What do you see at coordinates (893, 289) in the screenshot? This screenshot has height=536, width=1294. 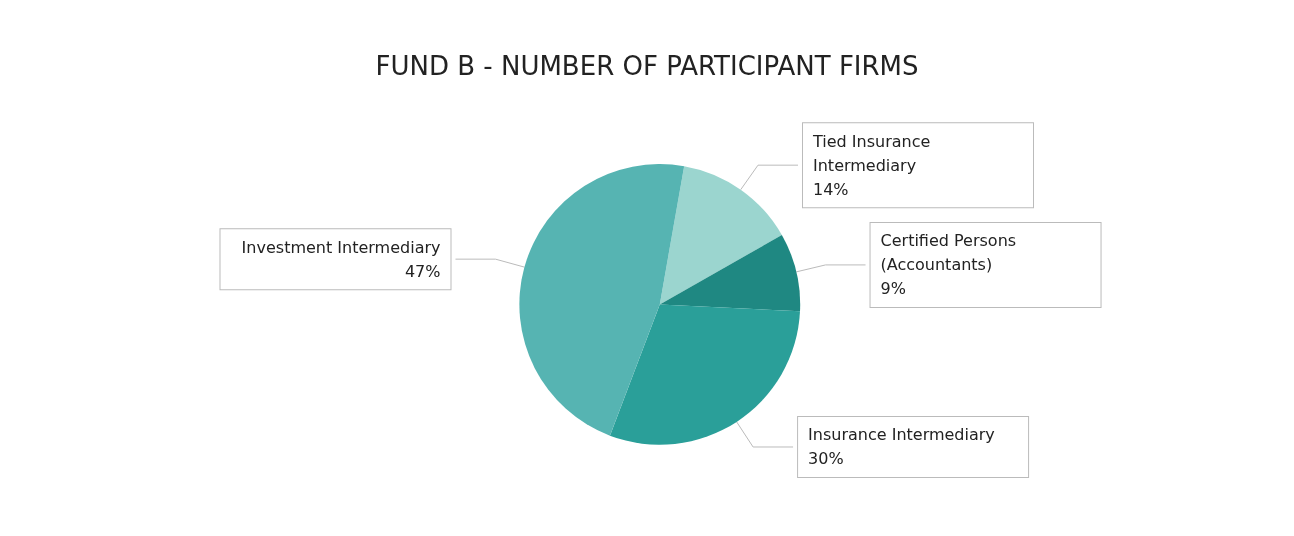 I see `data-label: 9%` at bounding box center [893, 289].